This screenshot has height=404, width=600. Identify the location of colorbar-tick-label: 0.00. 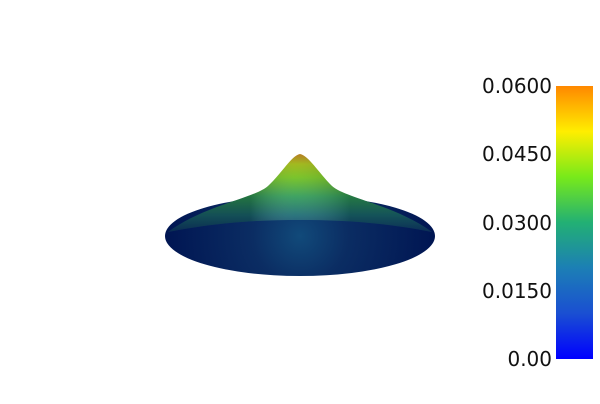
(529, 359).